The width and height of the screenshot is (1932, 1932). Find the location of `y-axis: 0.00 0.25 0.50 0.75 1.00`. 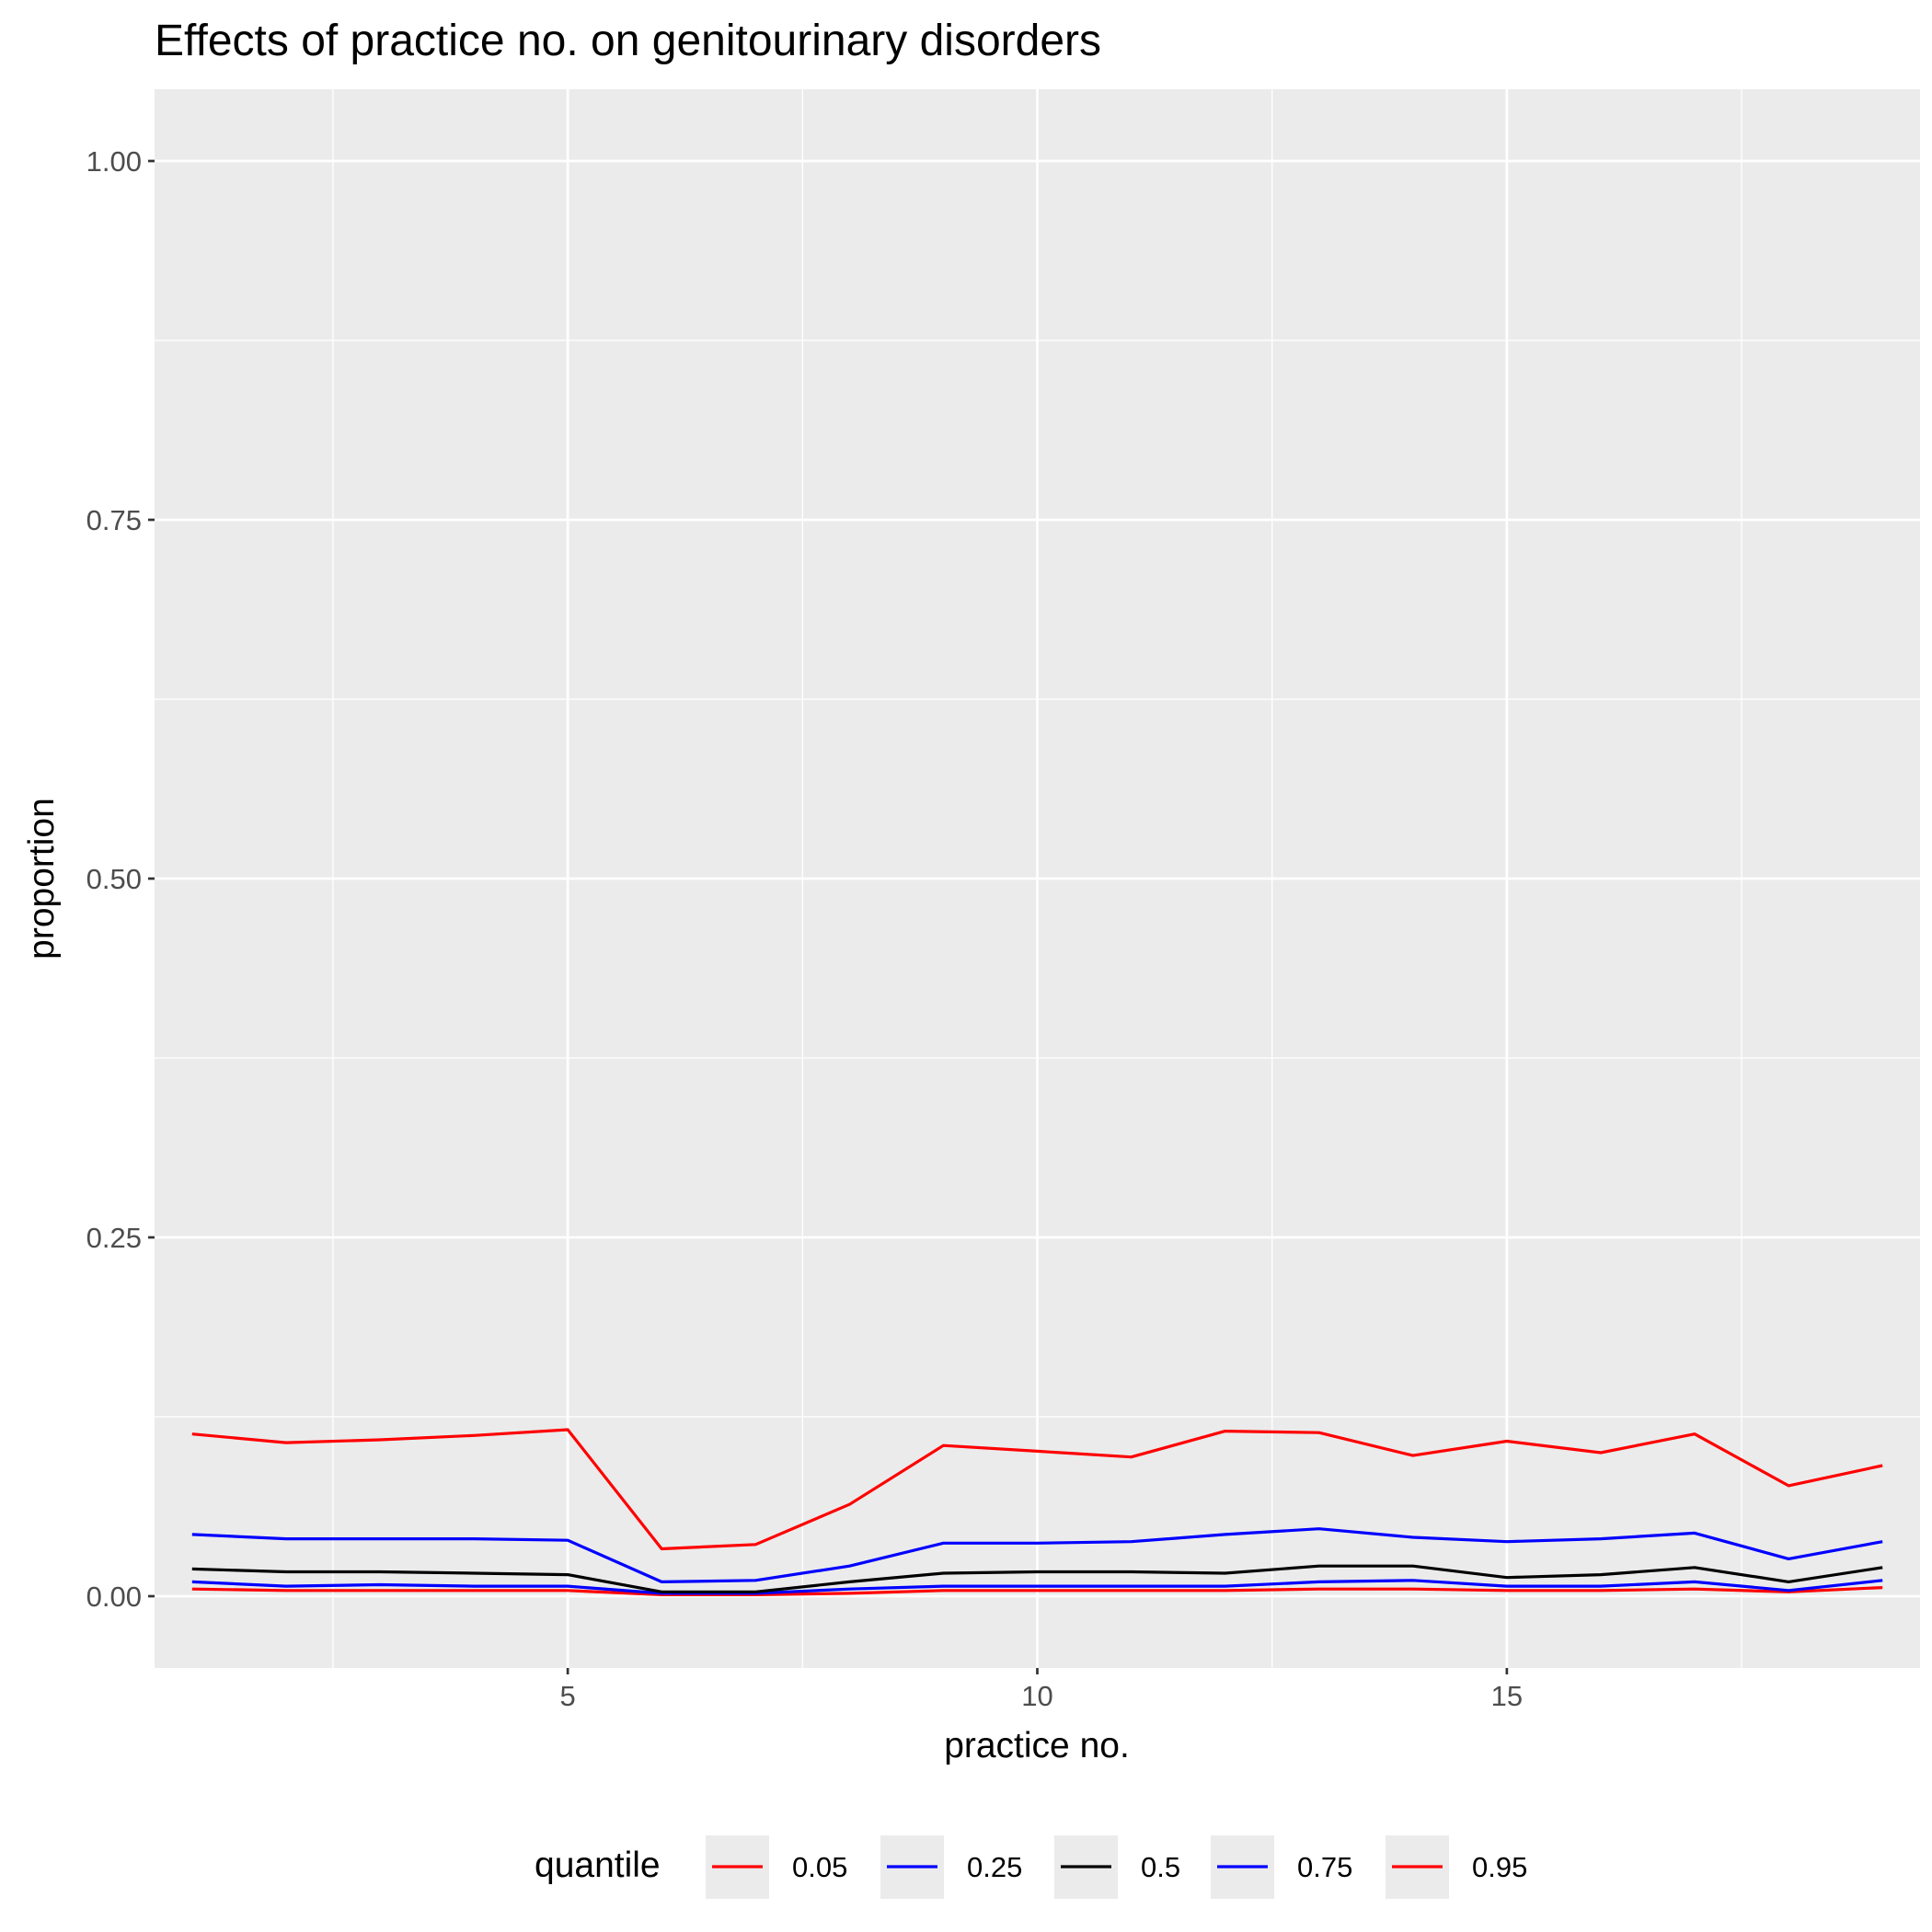

y-axis: 0.00 0.25 0.50 0.75 1.00 is located at coordinates (120, 879).